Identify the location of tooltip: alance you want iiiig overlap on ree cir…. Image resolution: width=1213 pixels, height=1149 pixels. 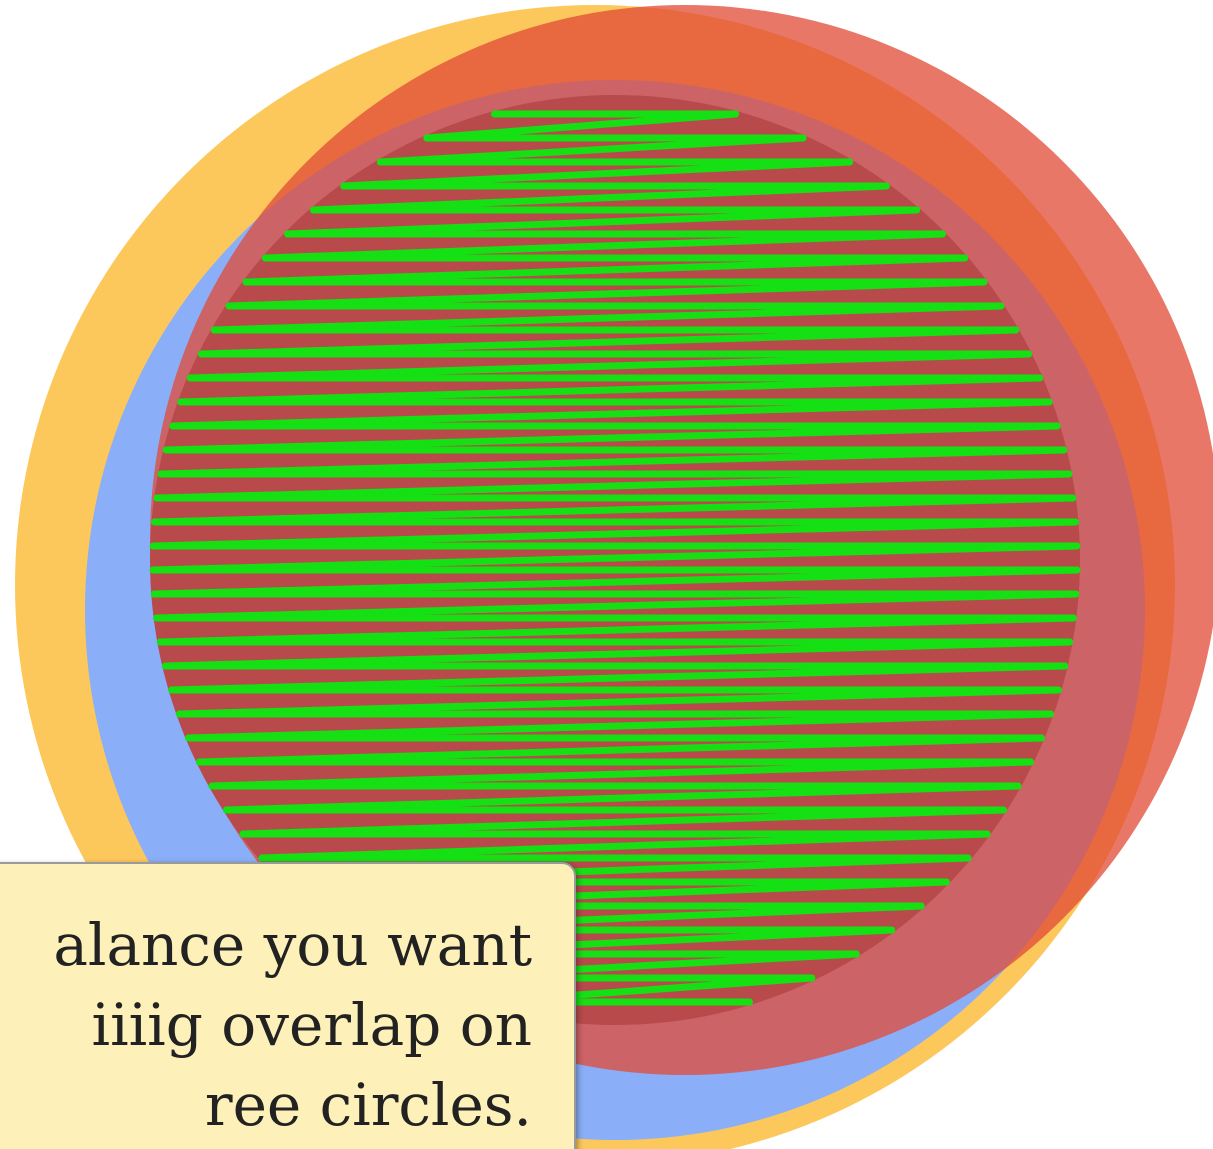
(288, 1005).